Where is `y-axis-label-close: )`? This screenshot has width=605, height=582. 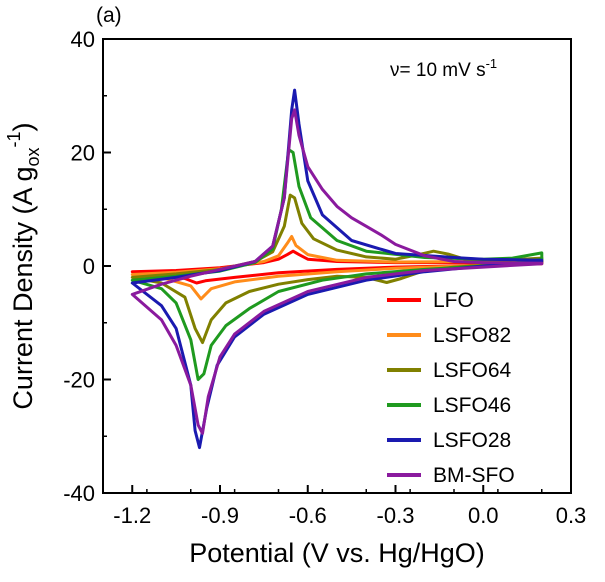
y-axis-label-close: ) is located at coordinates (23, 126).